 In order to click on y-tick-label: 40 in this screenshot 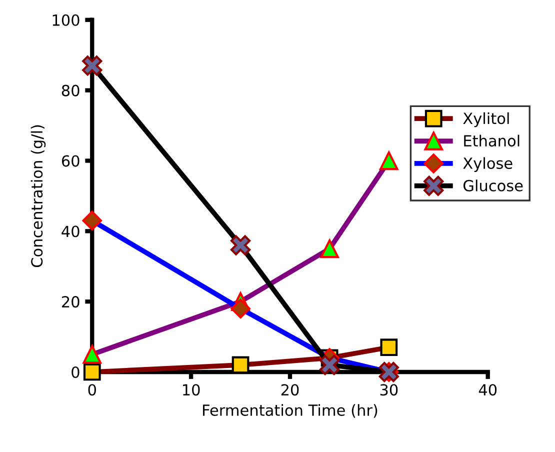, I will do `click(71, 232)`.